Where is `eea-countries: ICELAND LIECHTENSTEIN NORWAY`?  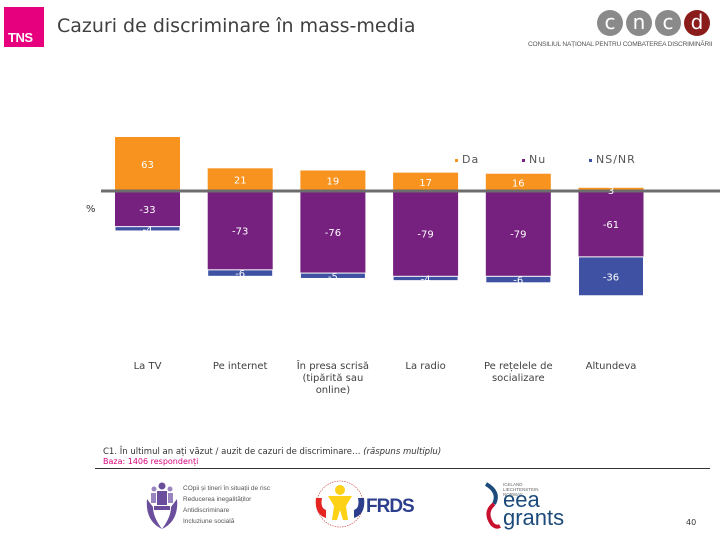
eea-countries: ICELAND LIECHTENSTEIN NORWAY is located at coordinates (521, 489).